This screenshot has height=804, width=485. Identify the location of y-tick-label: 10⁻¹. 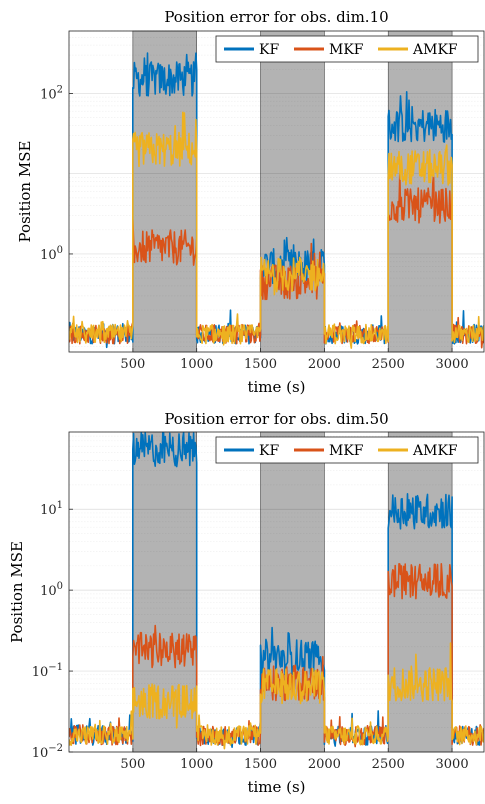
(47, 671).